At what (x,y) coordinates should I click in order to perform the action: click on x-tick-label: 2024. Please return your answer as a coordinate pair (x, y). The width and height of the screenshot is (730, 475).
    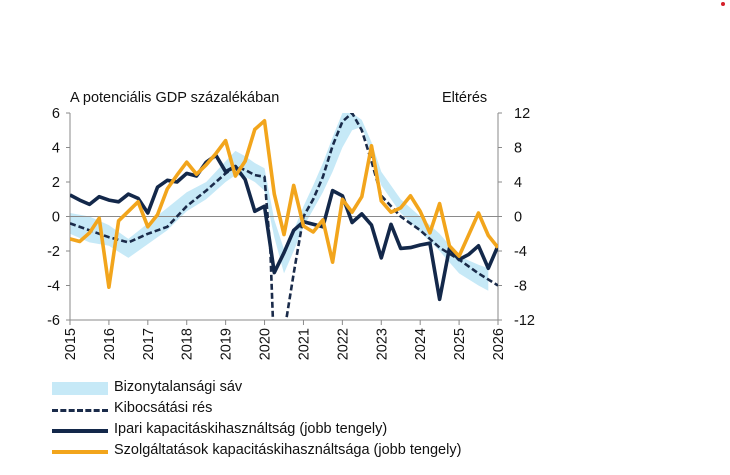
    Looking at the image, I should click on (421, 344).